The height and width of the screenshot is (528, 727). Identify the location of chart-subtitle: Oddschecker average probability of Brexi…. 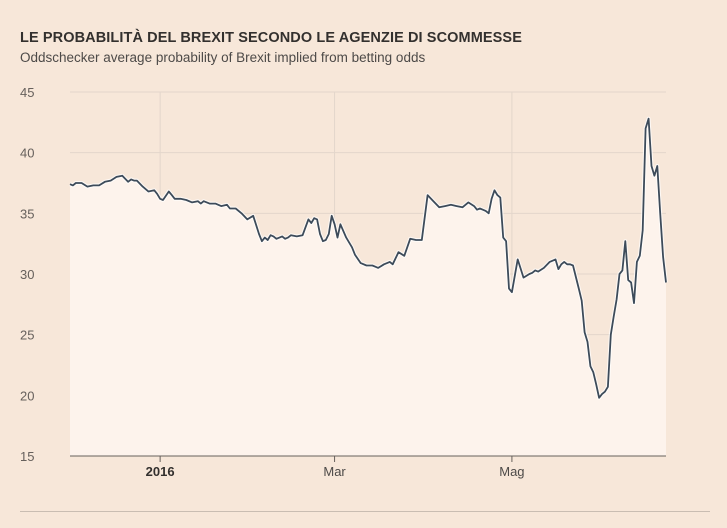
(223, 57).